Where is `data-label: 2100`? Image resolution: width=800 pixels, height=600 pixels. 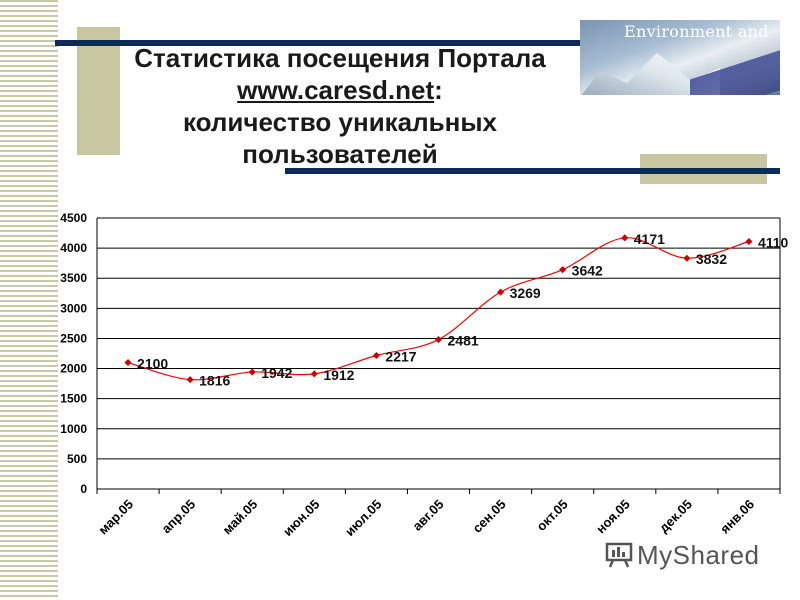
data-label: 2100 is located at coordinates (152, 364).